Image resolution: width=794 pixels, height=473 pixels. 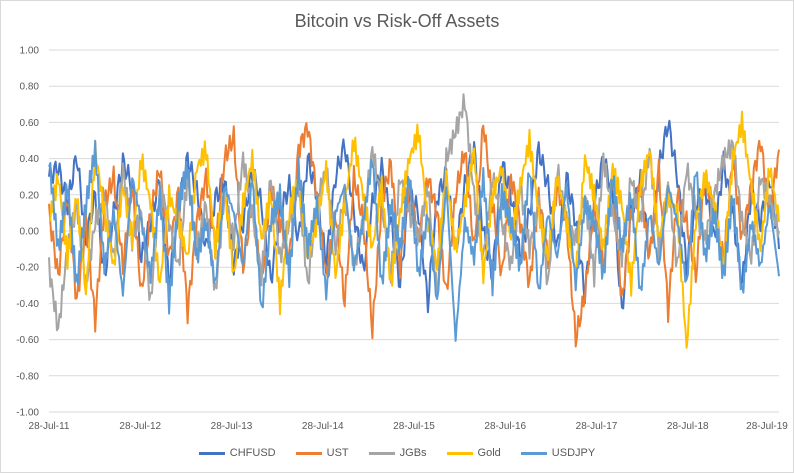 I want to click on legend-item-usdjpy: USDJPY, so click(x=558, y=453).